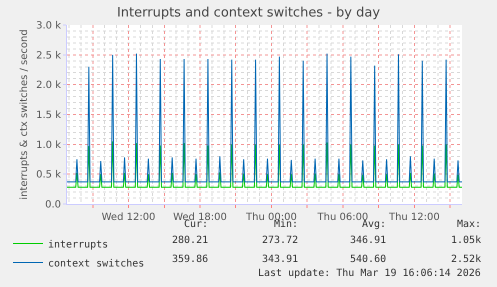 The height and width of the screenshot is (287, 497). What do you see at coordinates (190, 240) in the screenshot?
I see `text: 280.21` at bounding box center [190, 240].